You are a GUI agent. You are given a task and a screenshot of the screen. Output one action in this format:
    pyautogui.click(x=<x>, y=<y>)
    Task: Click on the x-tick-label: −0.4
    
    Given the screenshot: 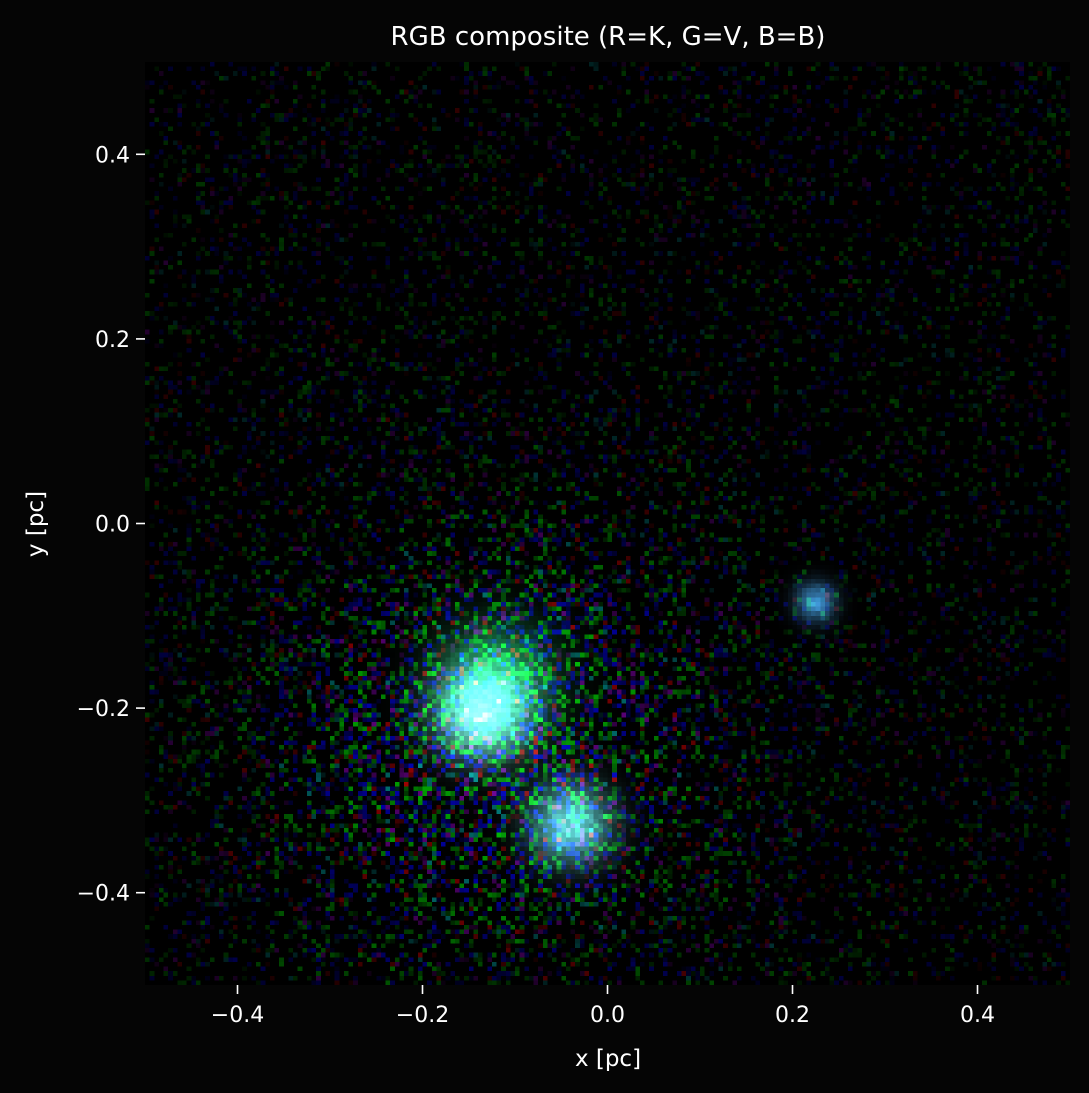 What is the action you would take?
    pyautogui.click(x=237, y=1015)
    